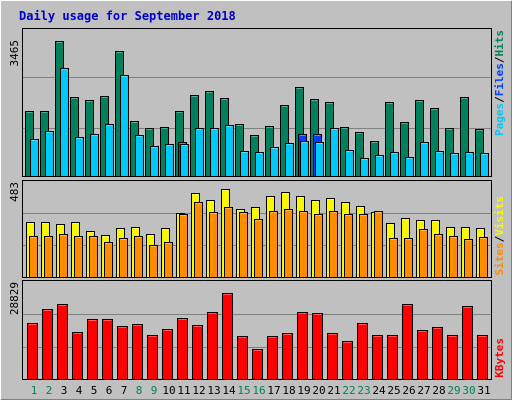 This screenshot has height=400, width=512. I want to click on day-label: 5, so click(94, 390).